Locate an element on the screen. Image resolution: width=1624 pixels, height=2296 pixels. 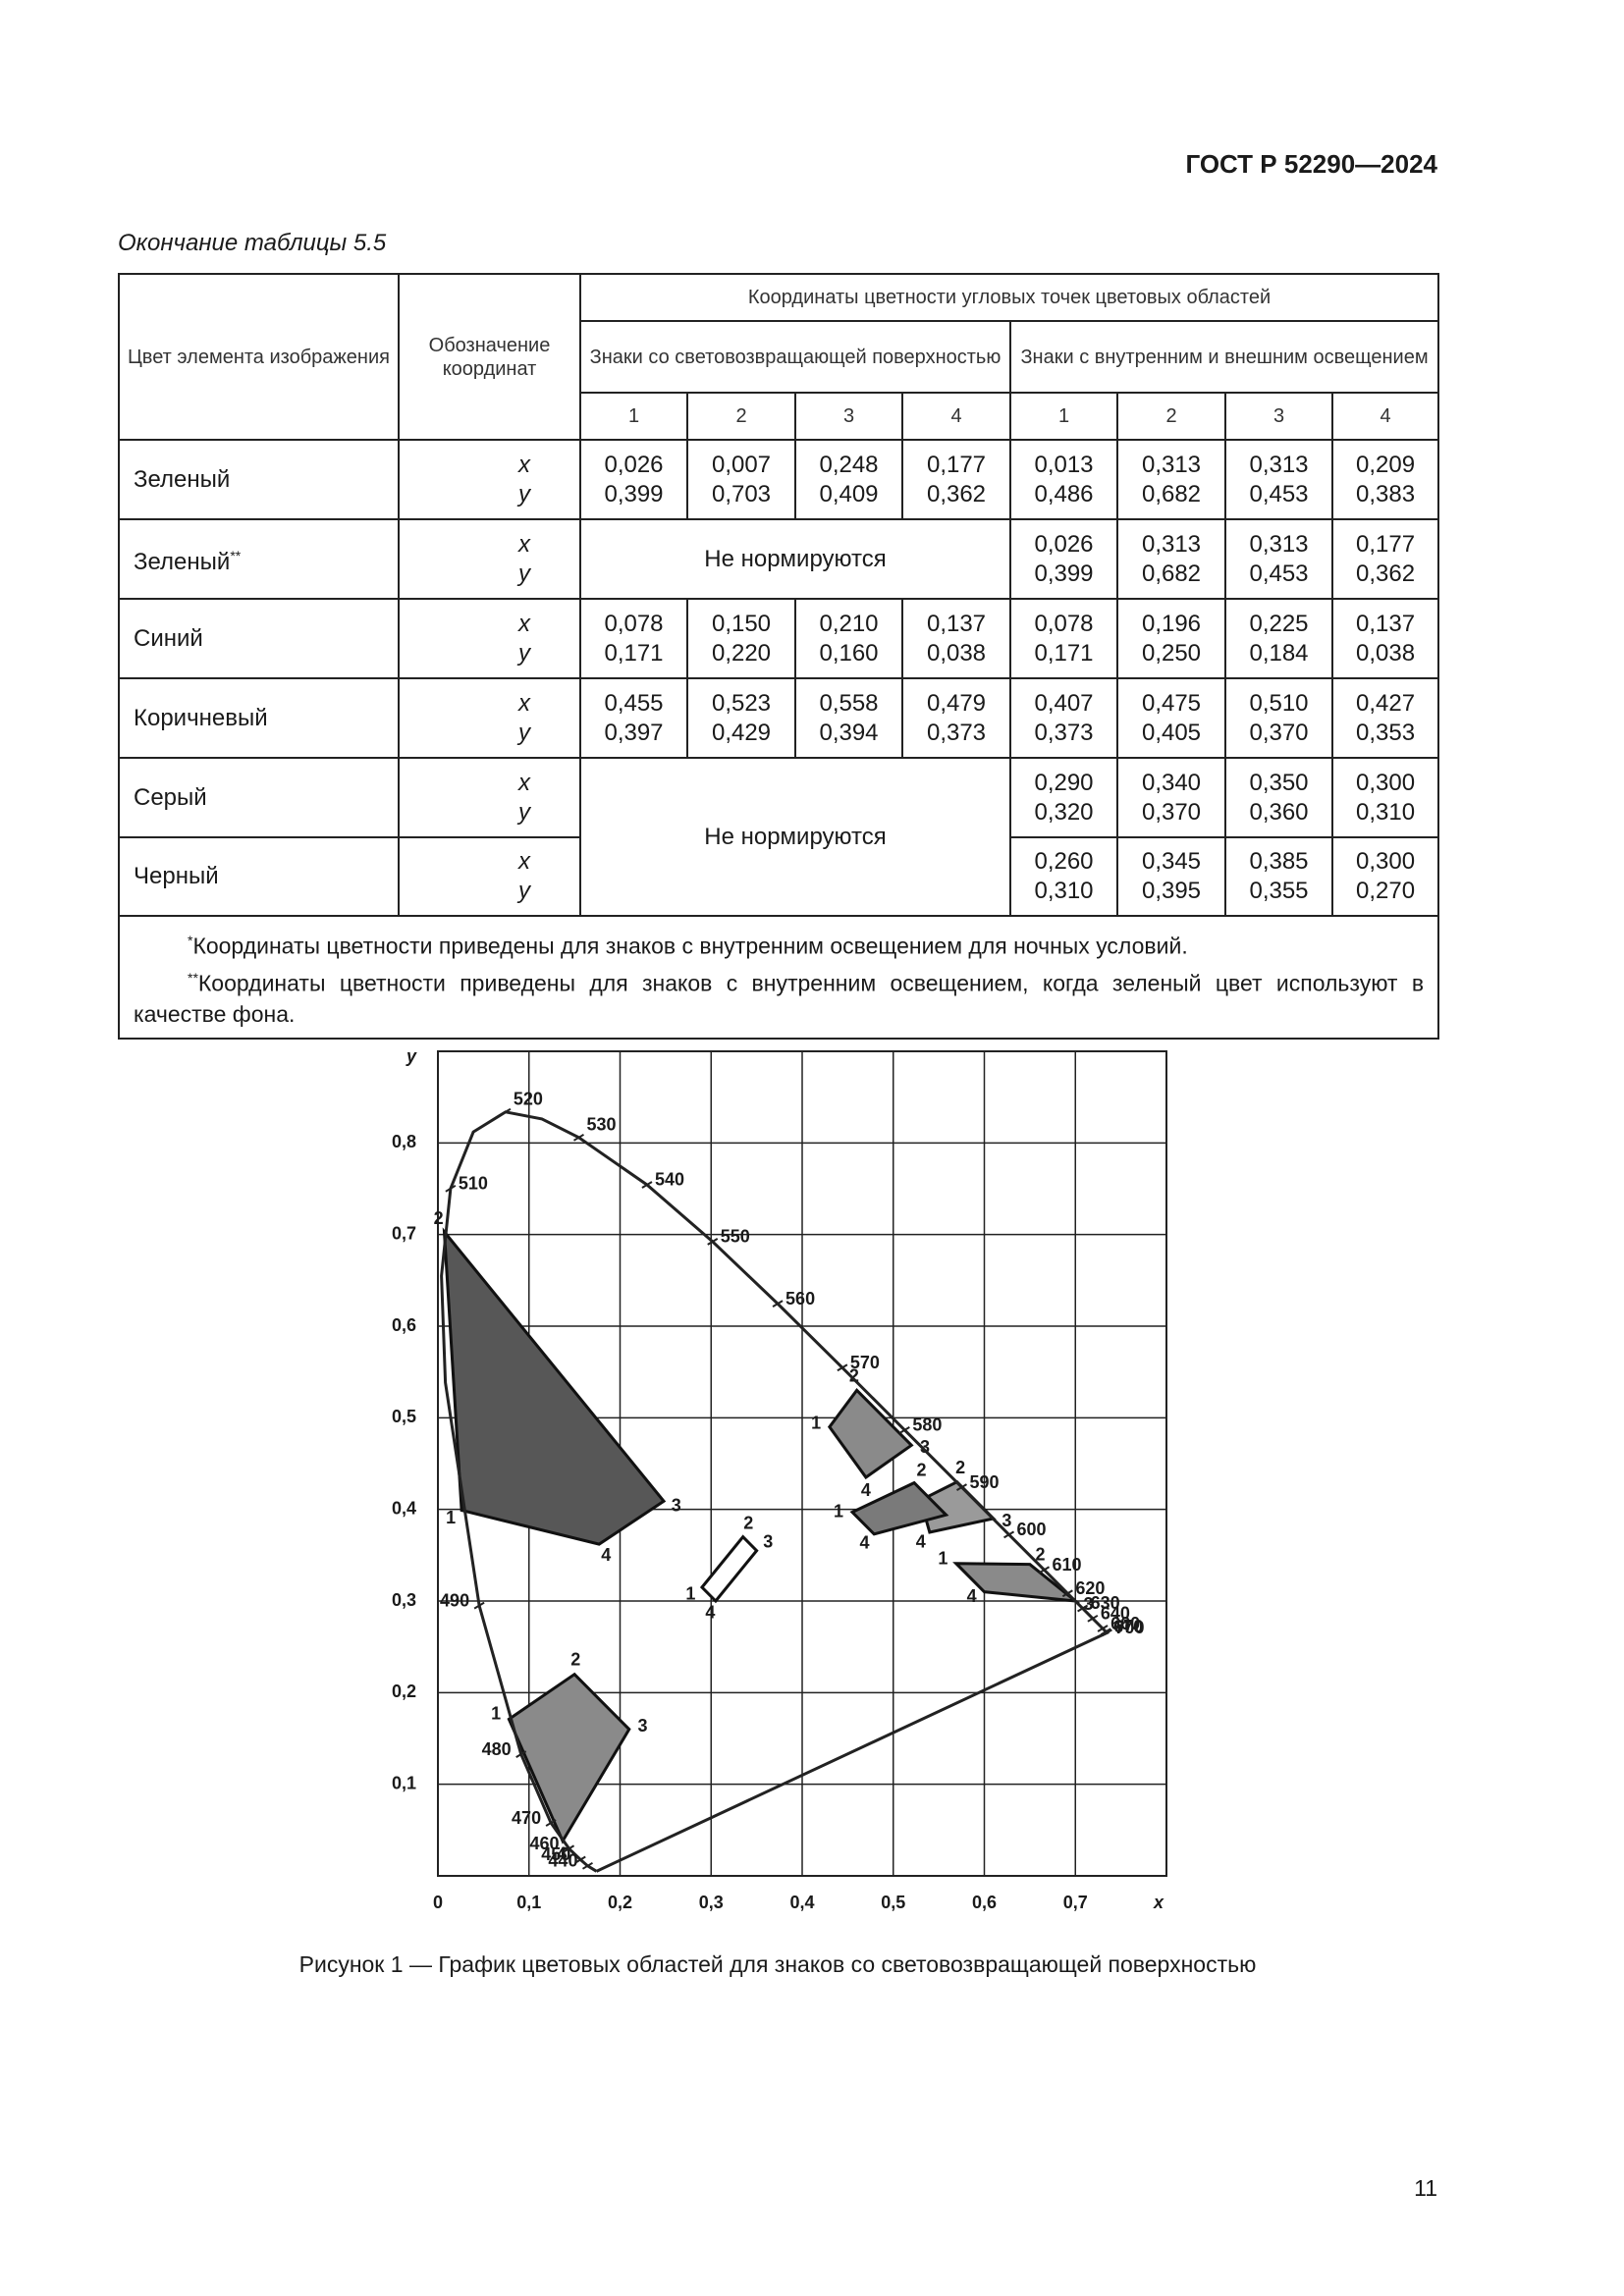
coord-y: 0,397 is located at coordinates (634, 733).